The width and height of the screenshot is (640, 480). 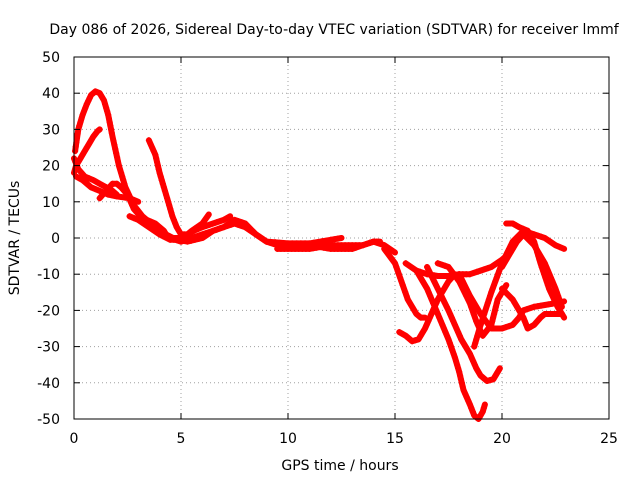 What do you see at coordinates (48, 275) in the screenshot?
I see `y-tick-label: -10` at bounding box center [48, 275].